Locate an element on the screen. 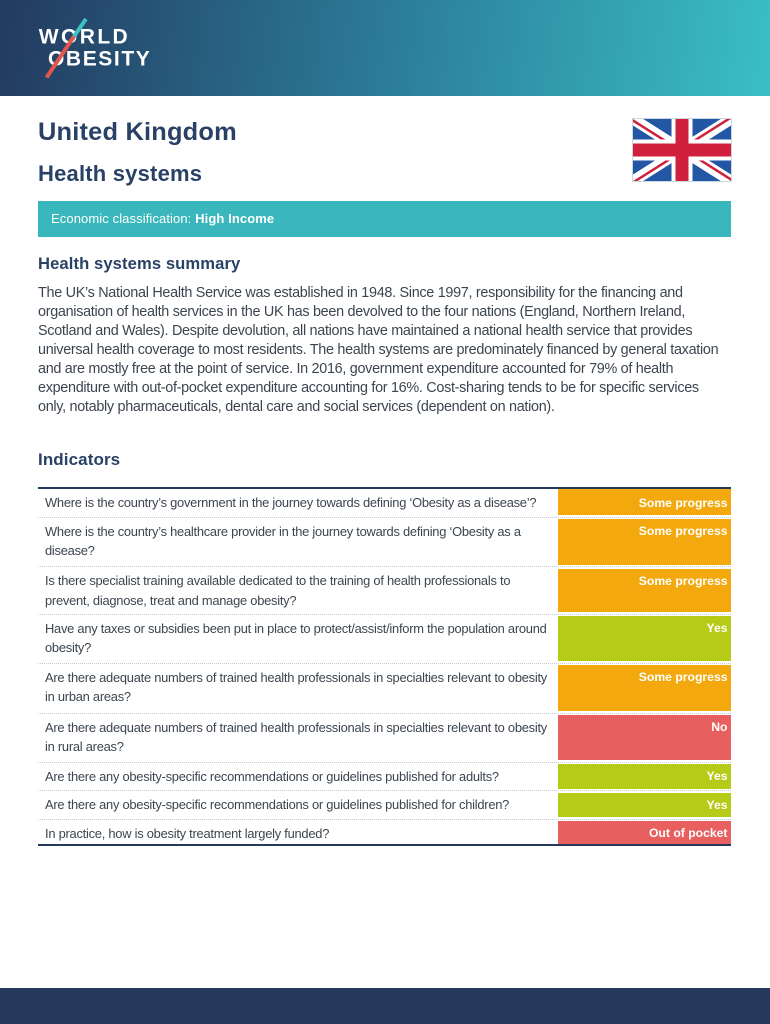  svg-text: WORLD is located at coordinates (84, 37).